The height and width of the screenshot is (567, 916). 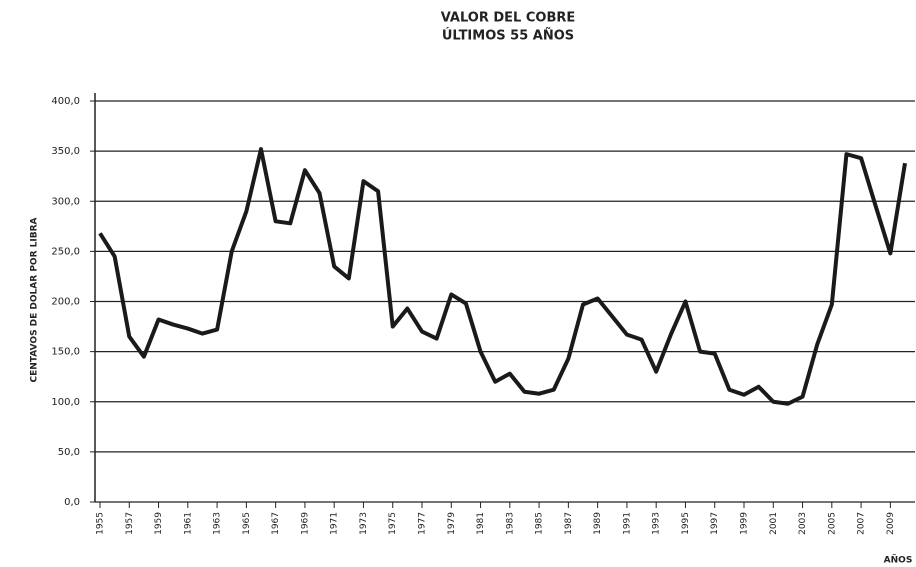 What do you see at coordinates (657, 523) in the screenshot?
I see `x-tick-label: 1993` at bounding box center [657, 523].